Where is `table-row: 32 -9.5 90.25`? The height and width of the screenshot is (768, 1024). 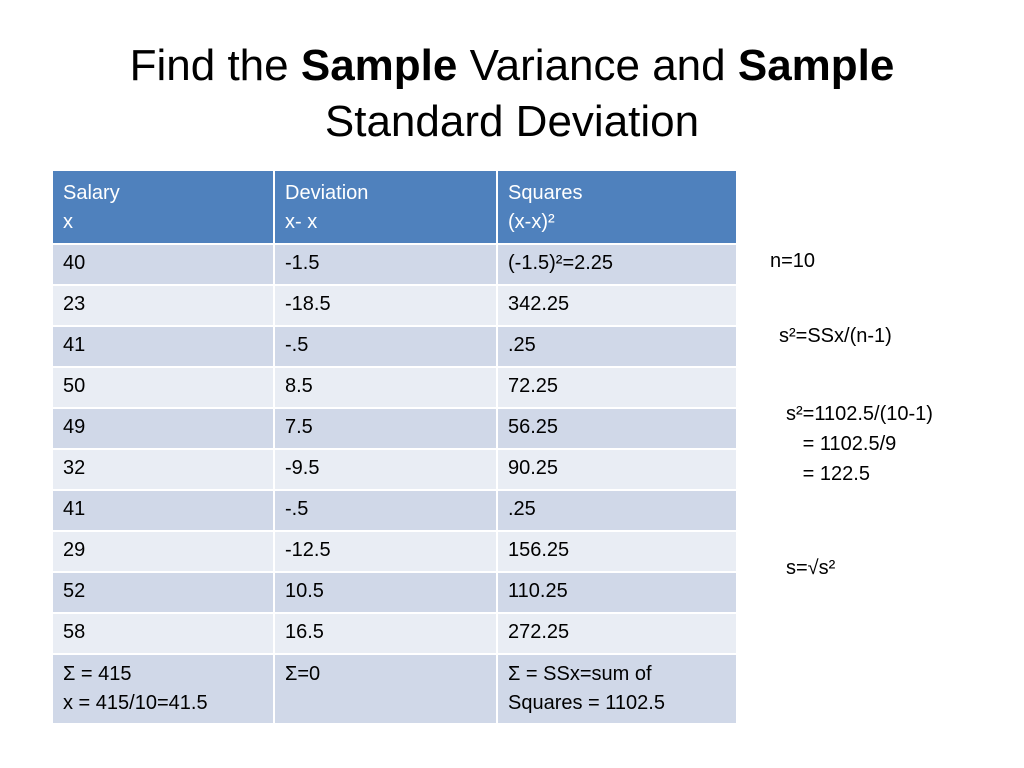 table-row: 32 -9.5 90.25 is located at coordinates (394, 469).